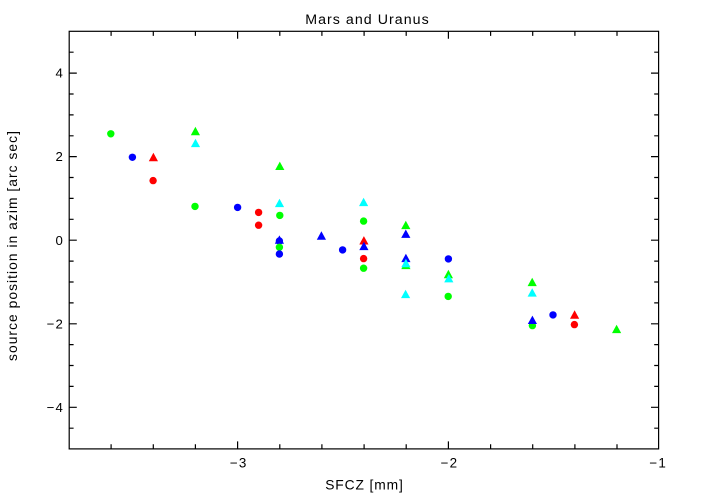 Image resolution: width=718 pixels, height=498 pixels. Describe the element at coordinates (12, 245) in the screenshot. I see `svg-text:source position in azim [arc s: source position in azim [arc sec]` at that location.